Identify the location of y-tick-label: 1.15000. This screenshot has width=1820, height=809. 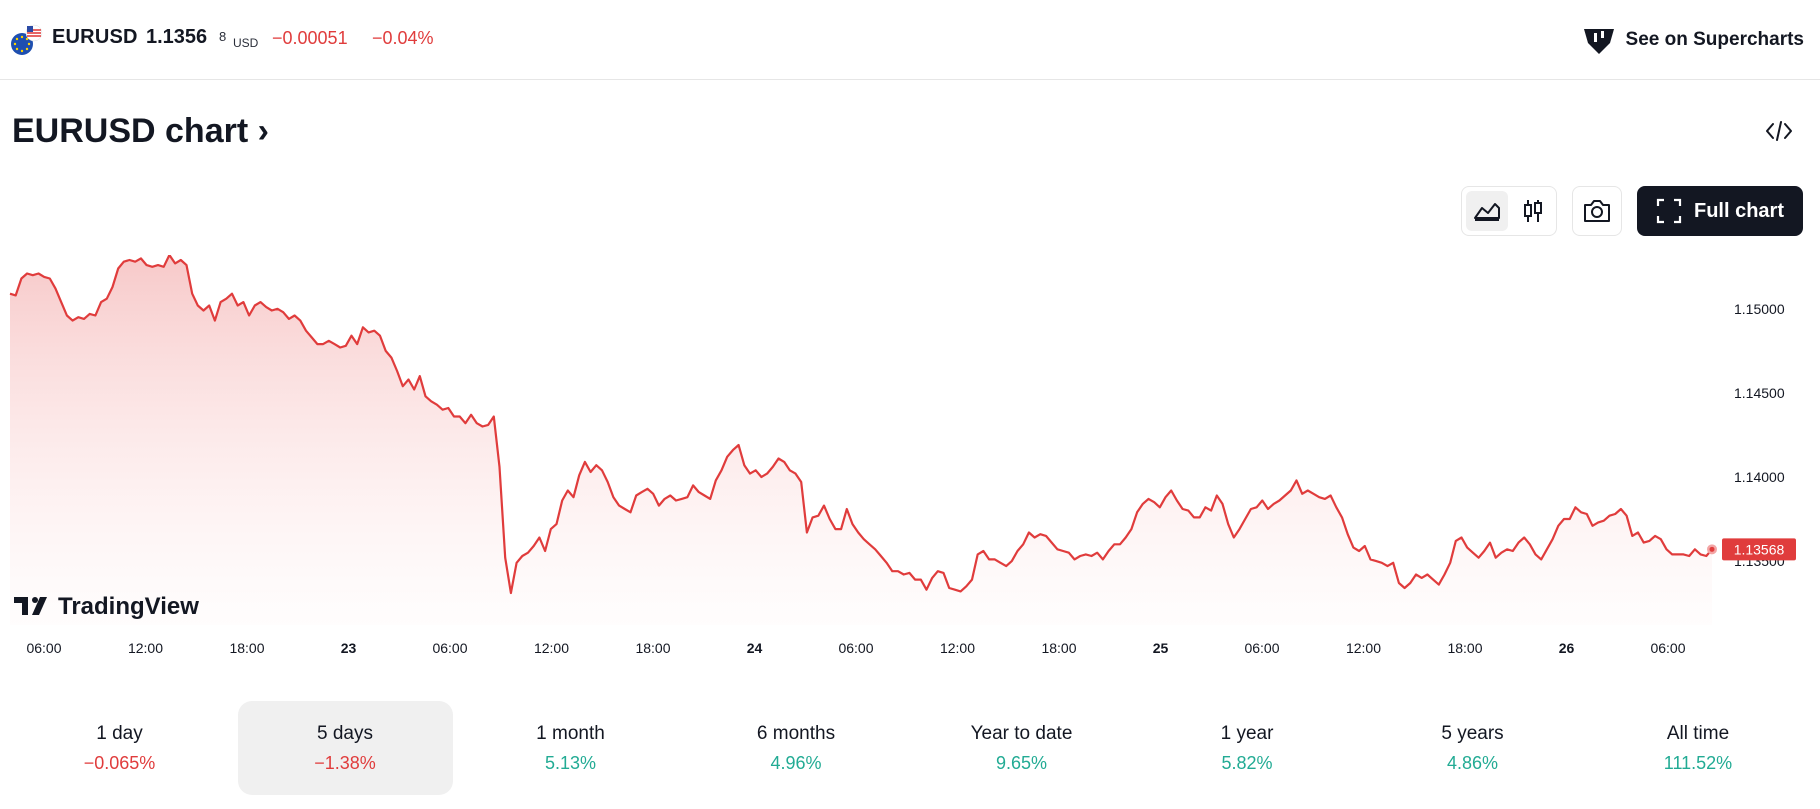
(1759, 309).